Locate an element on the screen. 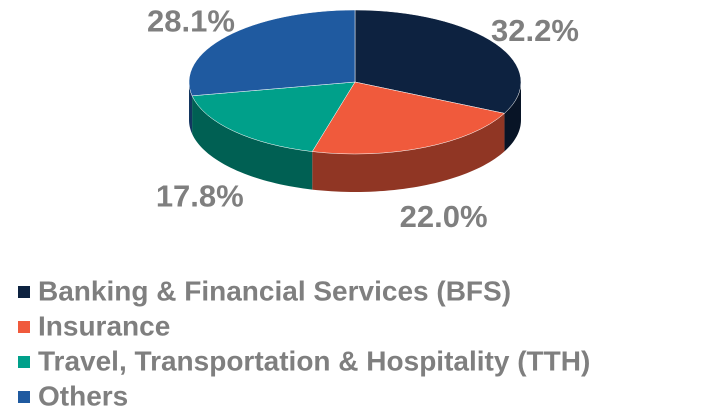 The width and height of the screenshot is (713, 412). legend-label: Insurance is located at coordinates (104, 325).